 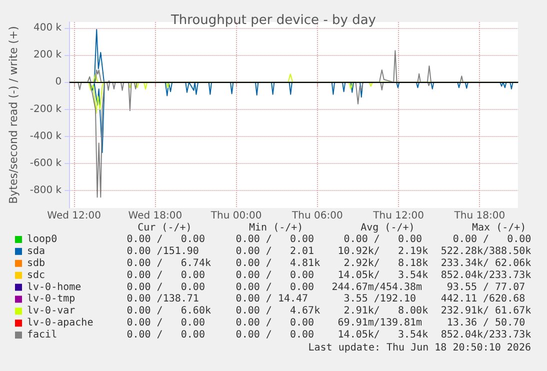 I want to click on text: 522.28k/388.50k, so click(x=486, y=251).